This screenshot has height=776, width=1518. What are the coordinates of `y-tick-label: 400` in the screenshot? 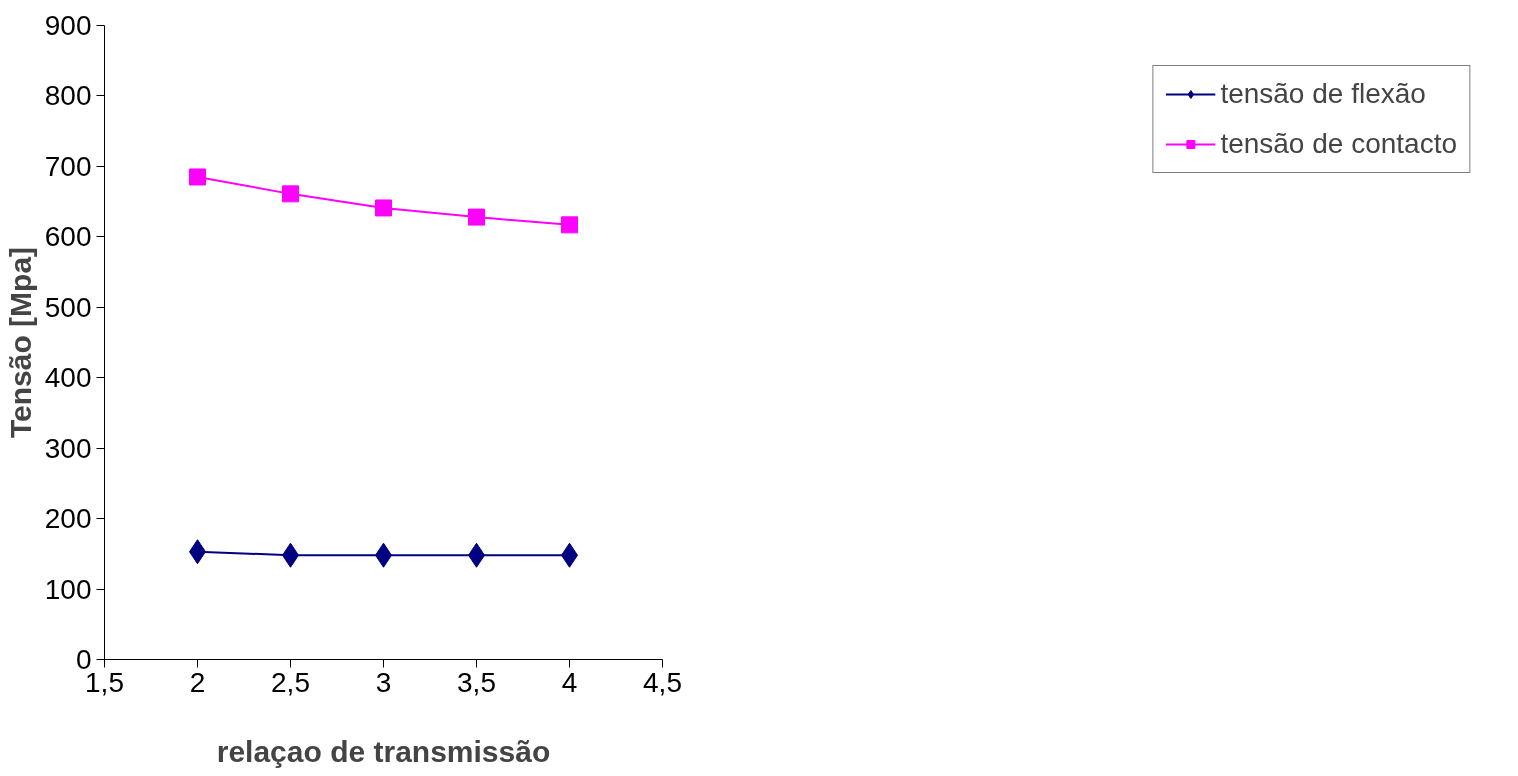 It's located at (68, 378).